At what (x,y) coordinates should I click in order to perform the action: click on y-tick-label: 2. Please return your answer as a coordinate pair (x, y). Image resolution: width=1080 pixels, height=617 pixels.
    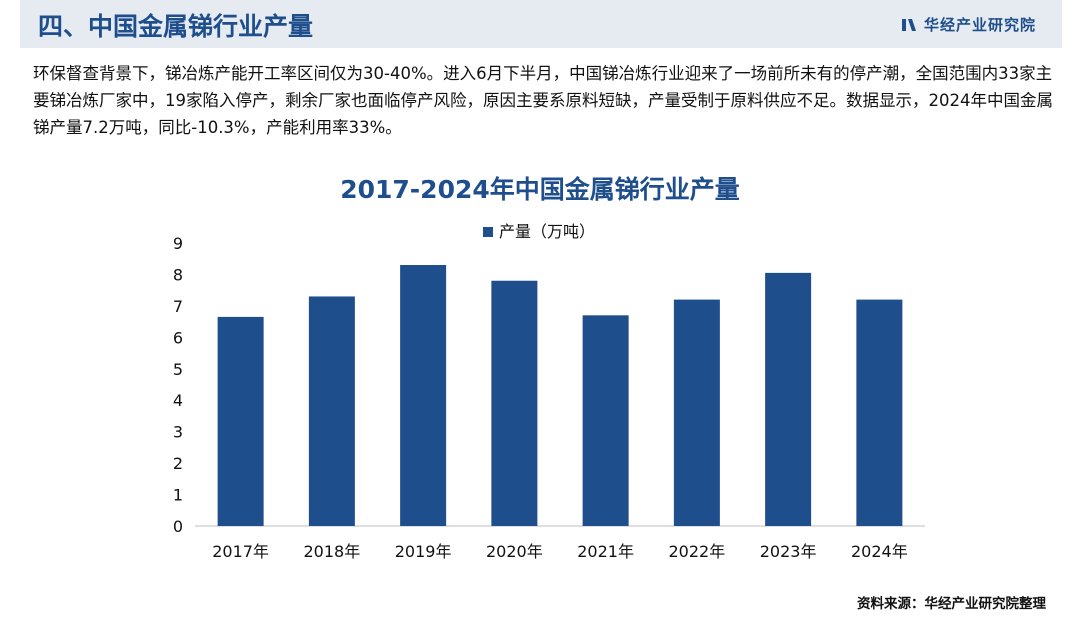
    Looking at the image, I should click on (178, 463).